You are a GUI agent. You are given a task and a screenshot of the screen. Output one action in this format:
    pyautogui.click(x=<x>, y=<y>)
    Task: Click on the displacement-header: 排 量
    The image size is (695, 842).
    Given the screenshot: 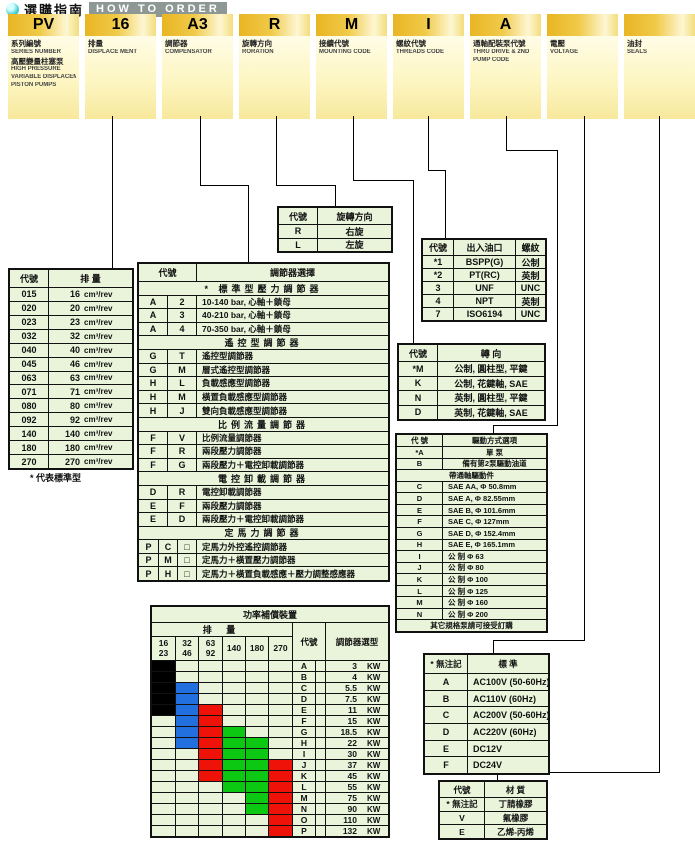 What is the action you would take?
    pyautogui.click(x=222, y=630)
    